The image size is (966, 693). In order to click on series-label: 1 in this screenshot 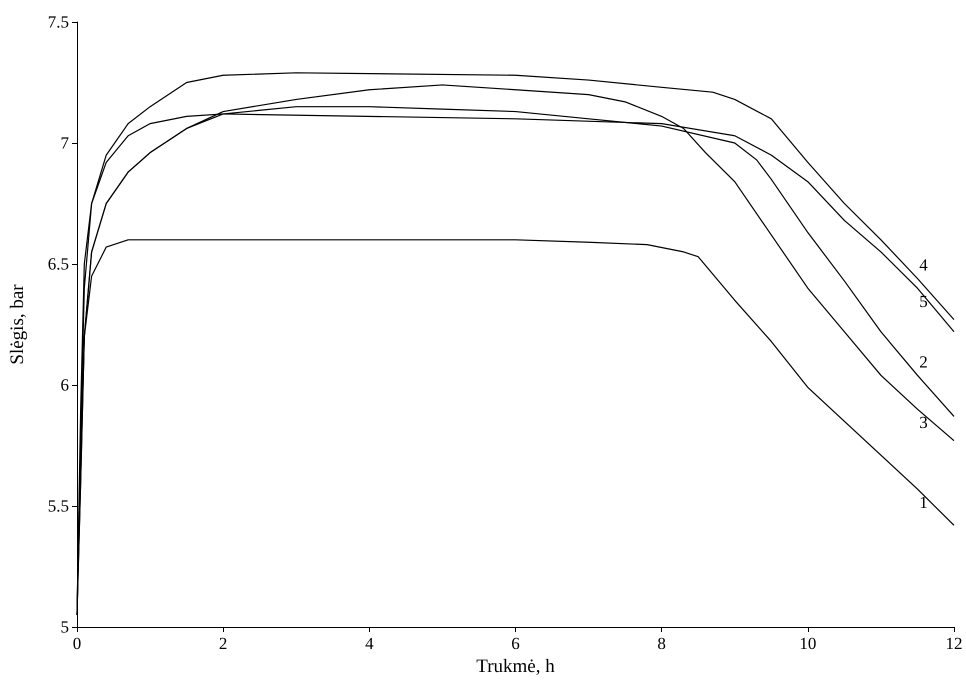, I will do `click(923, 502)`.